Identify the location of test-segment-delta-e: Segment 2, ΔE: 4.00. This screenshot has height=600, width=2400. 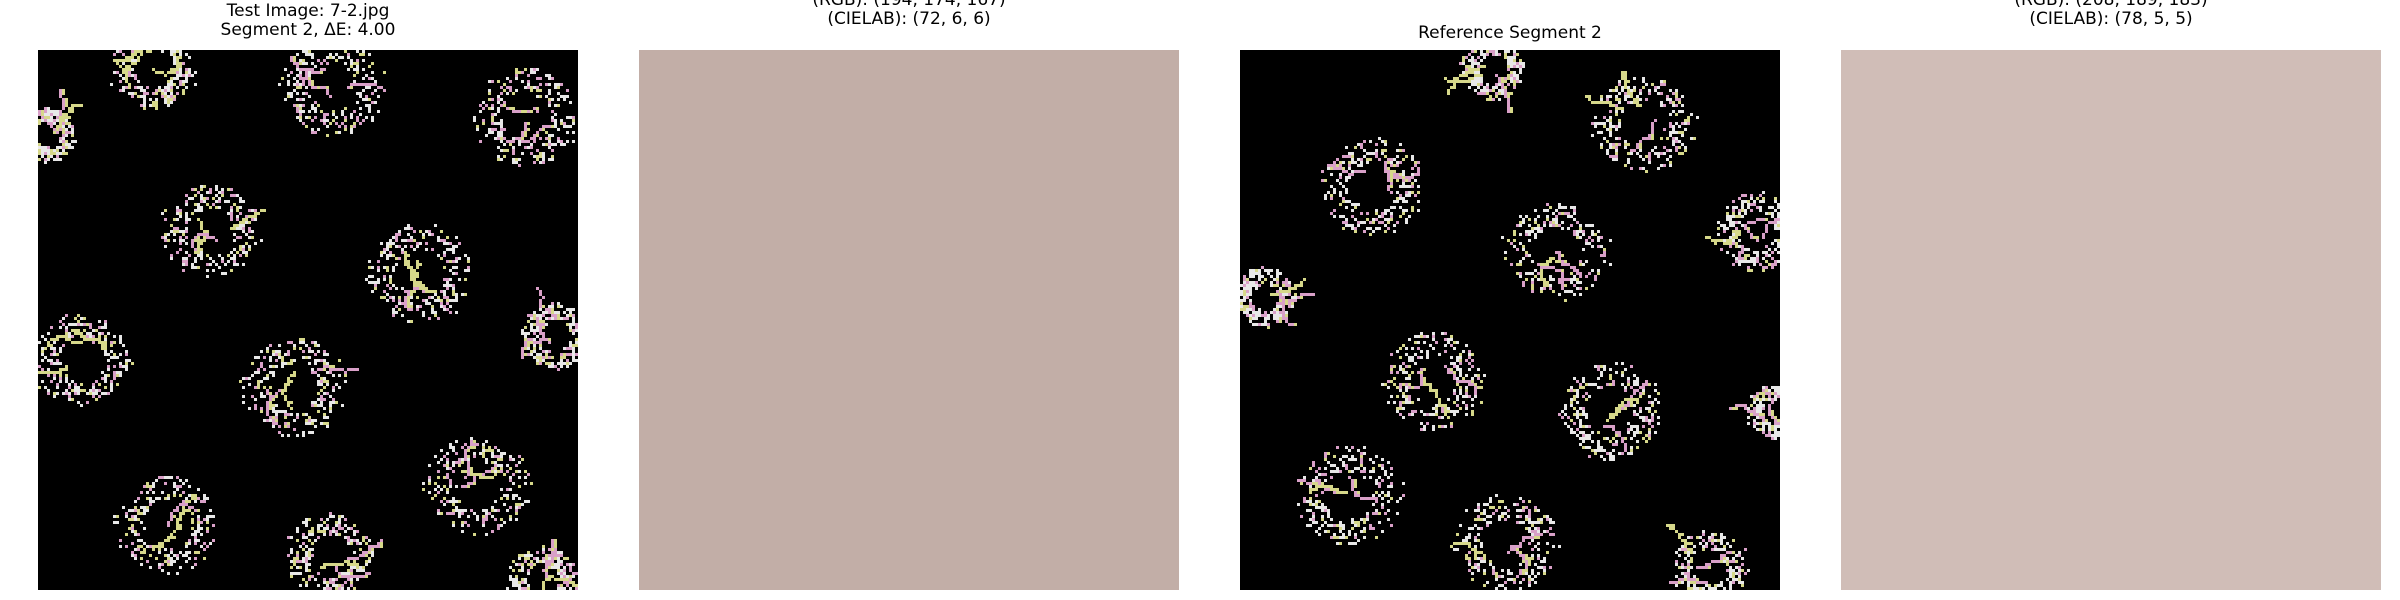
(308, 30).